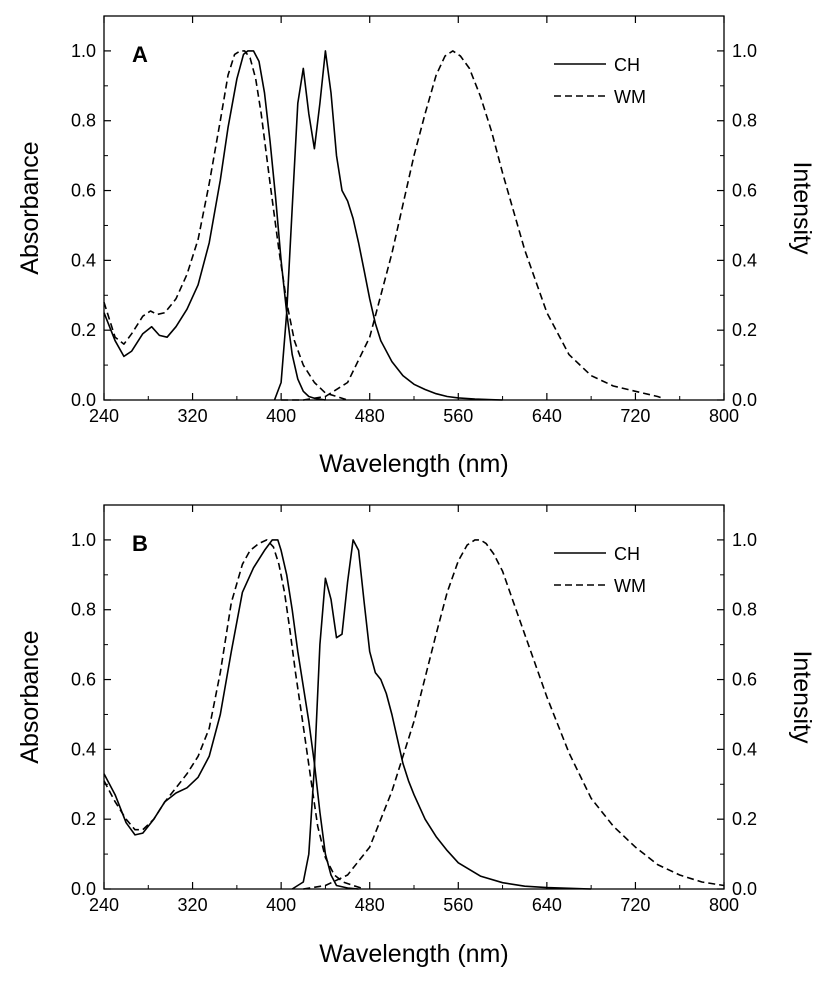 This screenshot has height=982, width=819. What do you see at coordinates (214, 225) in the screenshot?
I see `series-ch-absorbance-line` at bounding box center [214, 225].